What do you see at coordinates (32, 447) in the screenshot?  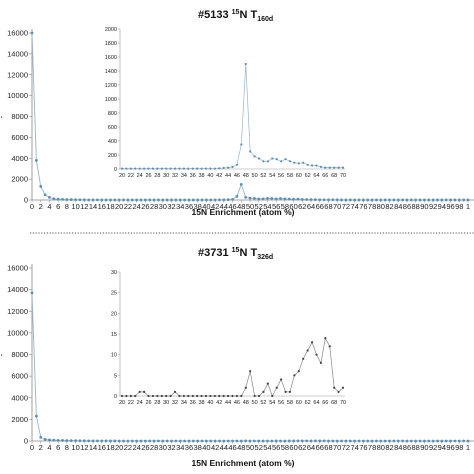 I see `x-tick-label: 0` at bounding box center [32, 447].